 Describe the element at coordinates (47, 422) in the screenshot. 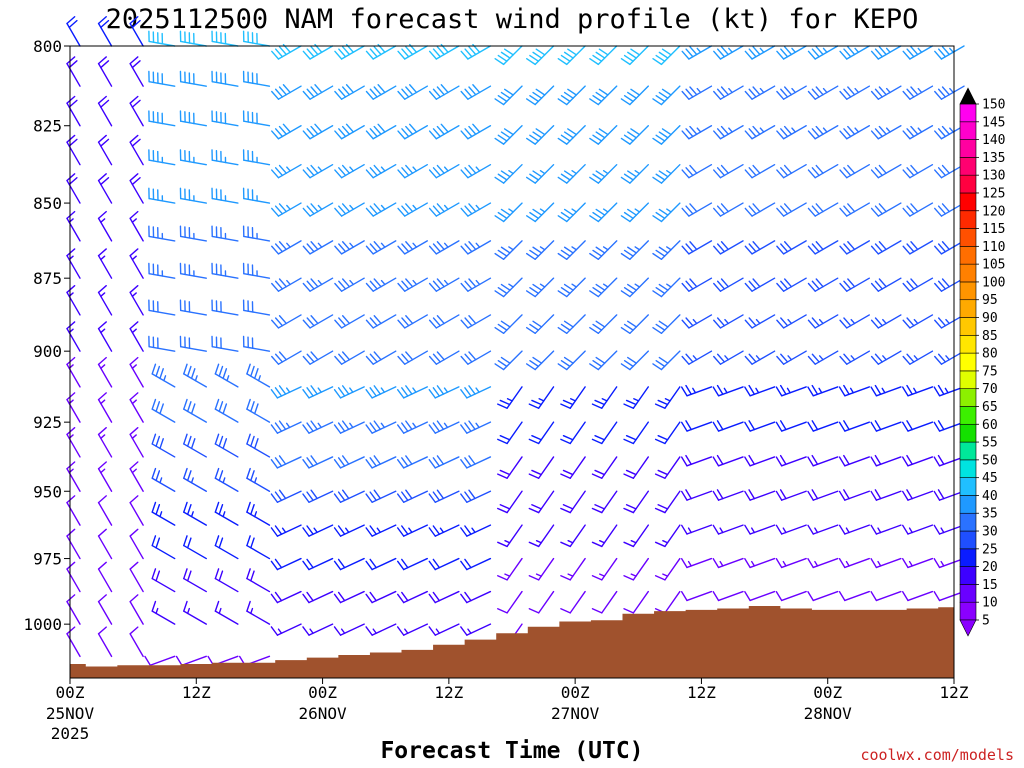

I see `y-tick-label: 925` at that location.